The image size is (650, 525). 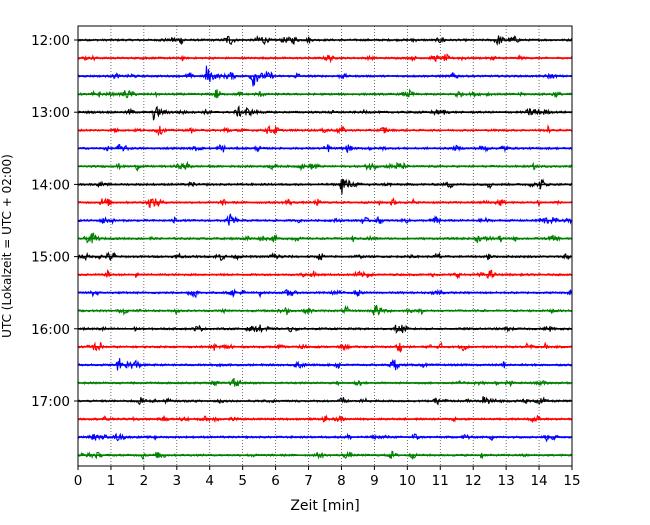 What do you see at coordinates (177, 481) in the screenshot?
I see `x-tick-label-3: 3` at bounding box center [177, 481].